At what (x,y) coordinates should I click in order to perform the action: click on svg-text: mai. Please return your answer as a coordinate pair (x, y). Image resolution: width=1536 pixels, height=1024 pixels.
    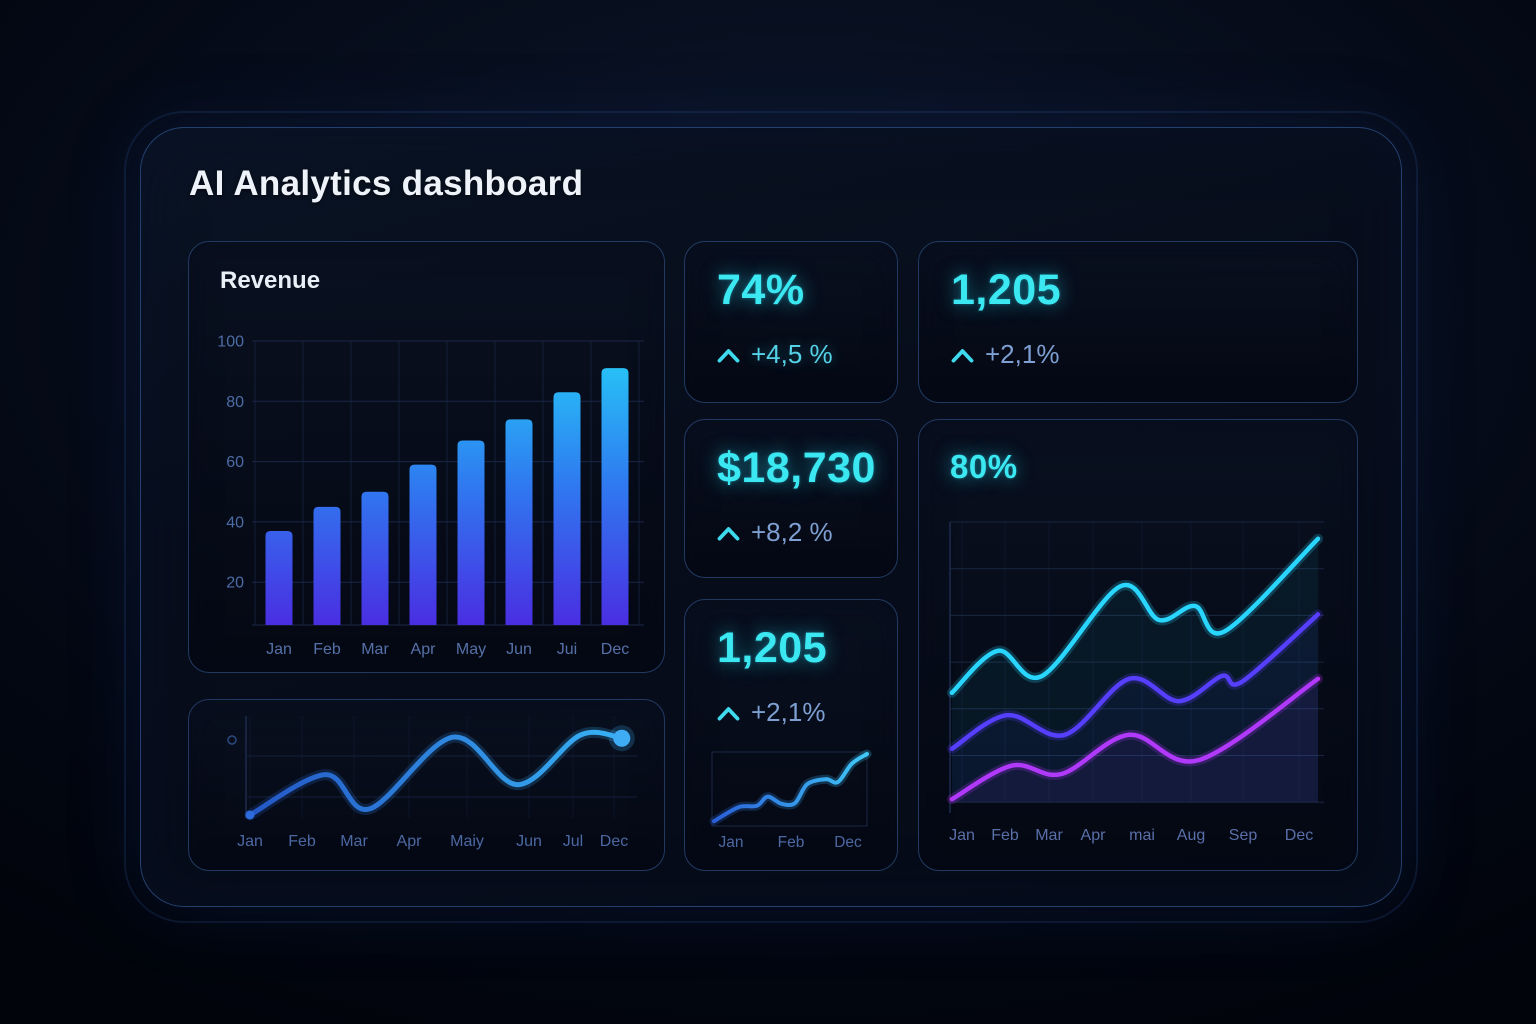
    Looking at the image, I should click on (1142, 835).